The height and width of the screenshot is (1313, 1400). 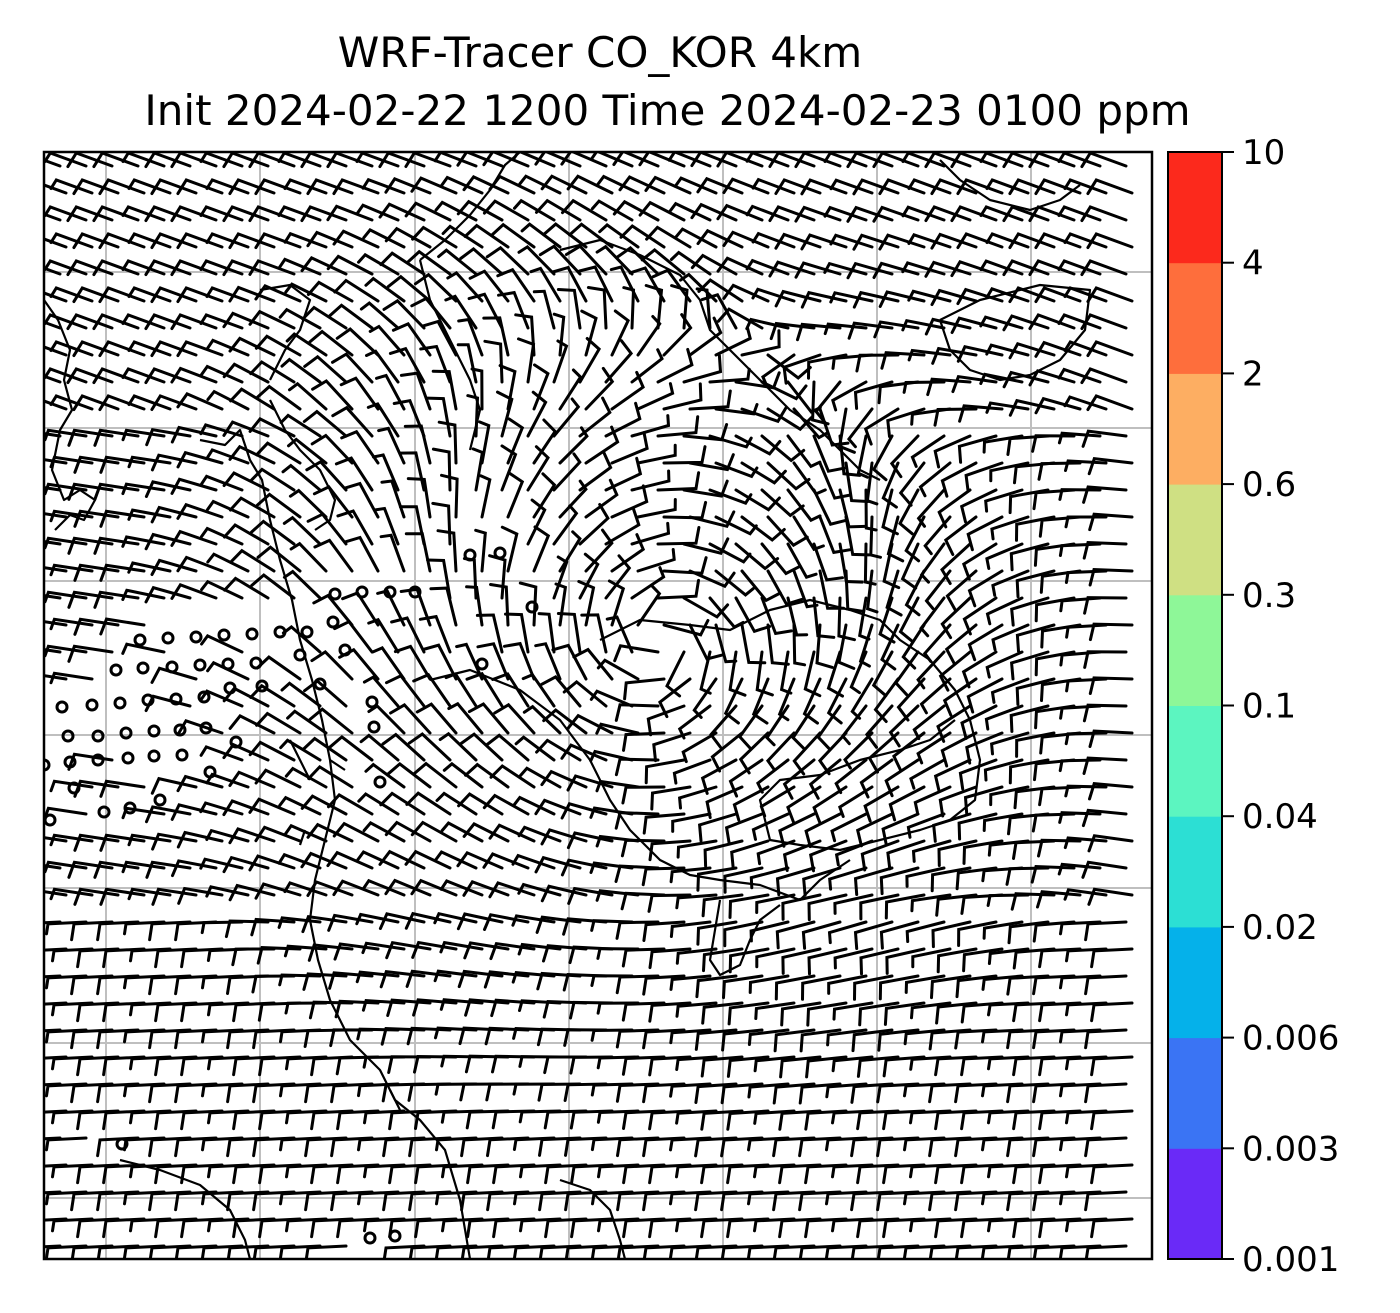 What do you see at coordinates (790, 725) in the screenshot?
I see `coastline-korea-peninsula` at bounding box center [790, 725].